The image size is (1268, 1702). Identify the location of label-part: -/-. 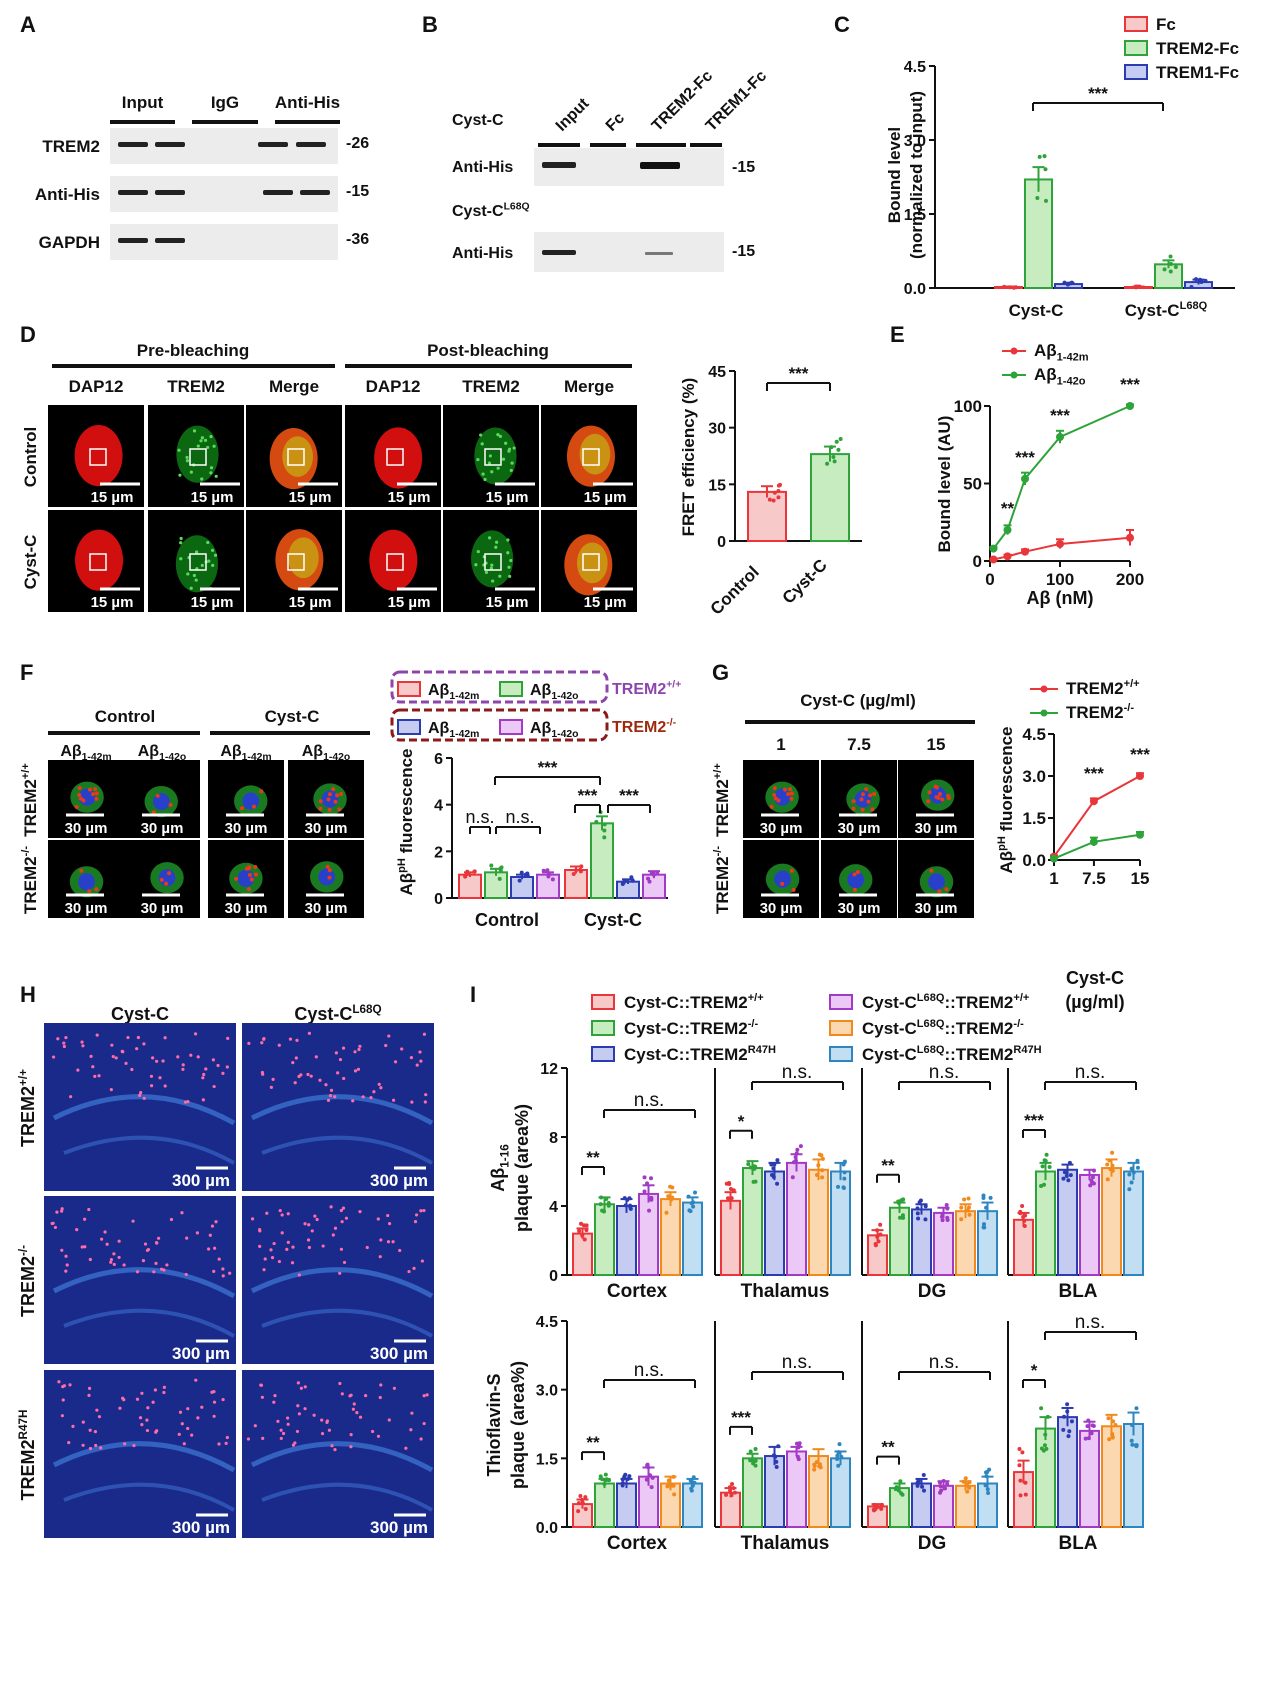
(23, 1250).